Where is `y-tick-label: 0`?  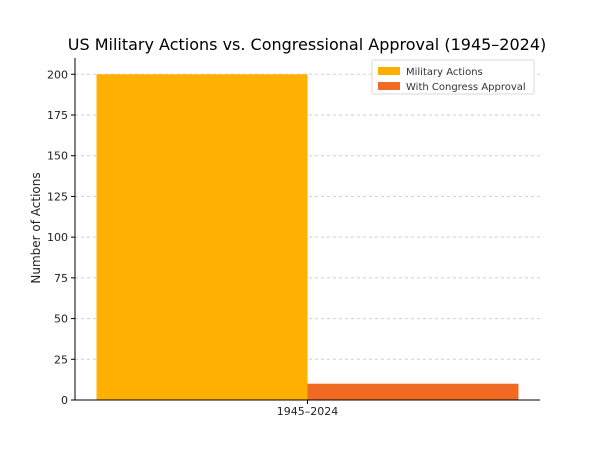
y-tick-label: 0 is located at coordinates (64, 400).